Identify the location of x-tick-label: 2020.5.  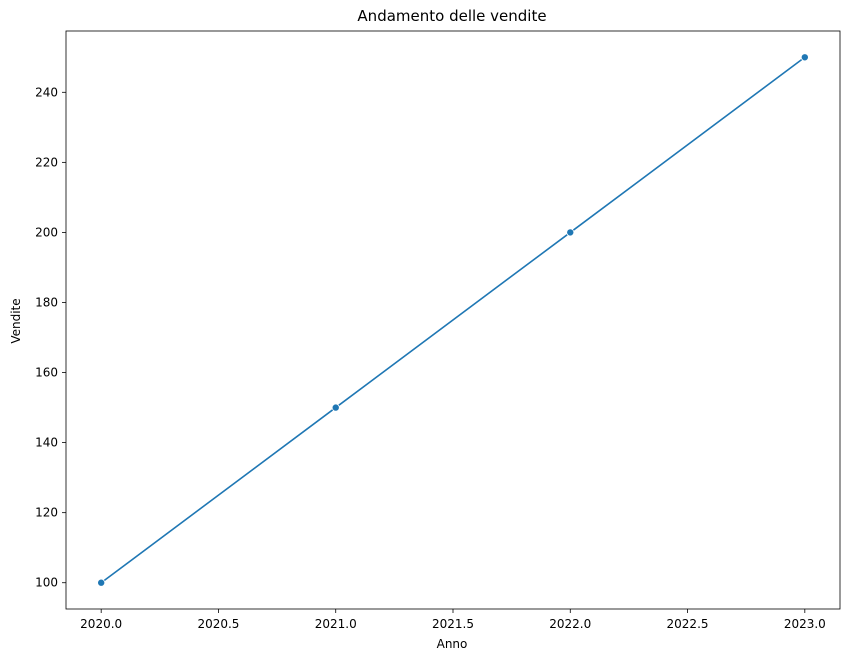
(218, 624).